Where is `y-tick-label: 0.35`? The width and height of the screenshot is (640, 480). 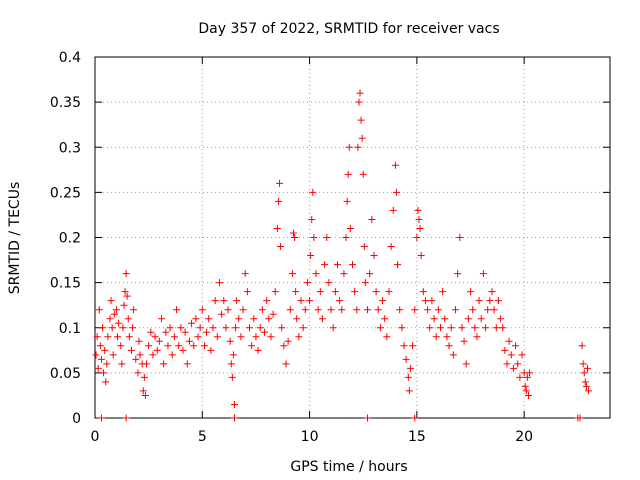 y-tick-label: 0.35 is located at coordinates (65, 103).